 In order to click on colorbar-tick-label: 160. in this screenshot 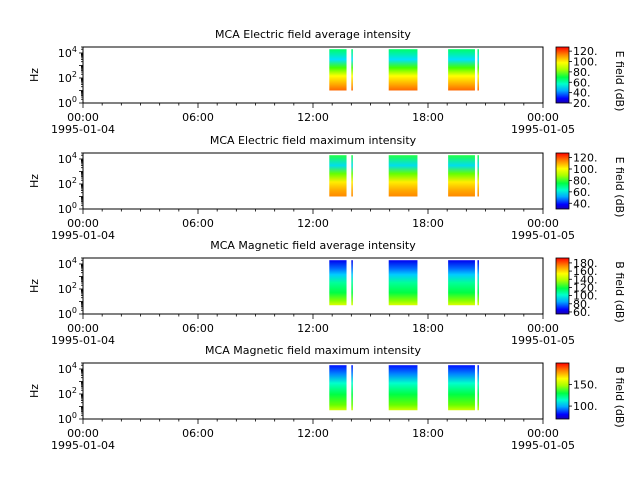, I will do `click(585, 271)`.